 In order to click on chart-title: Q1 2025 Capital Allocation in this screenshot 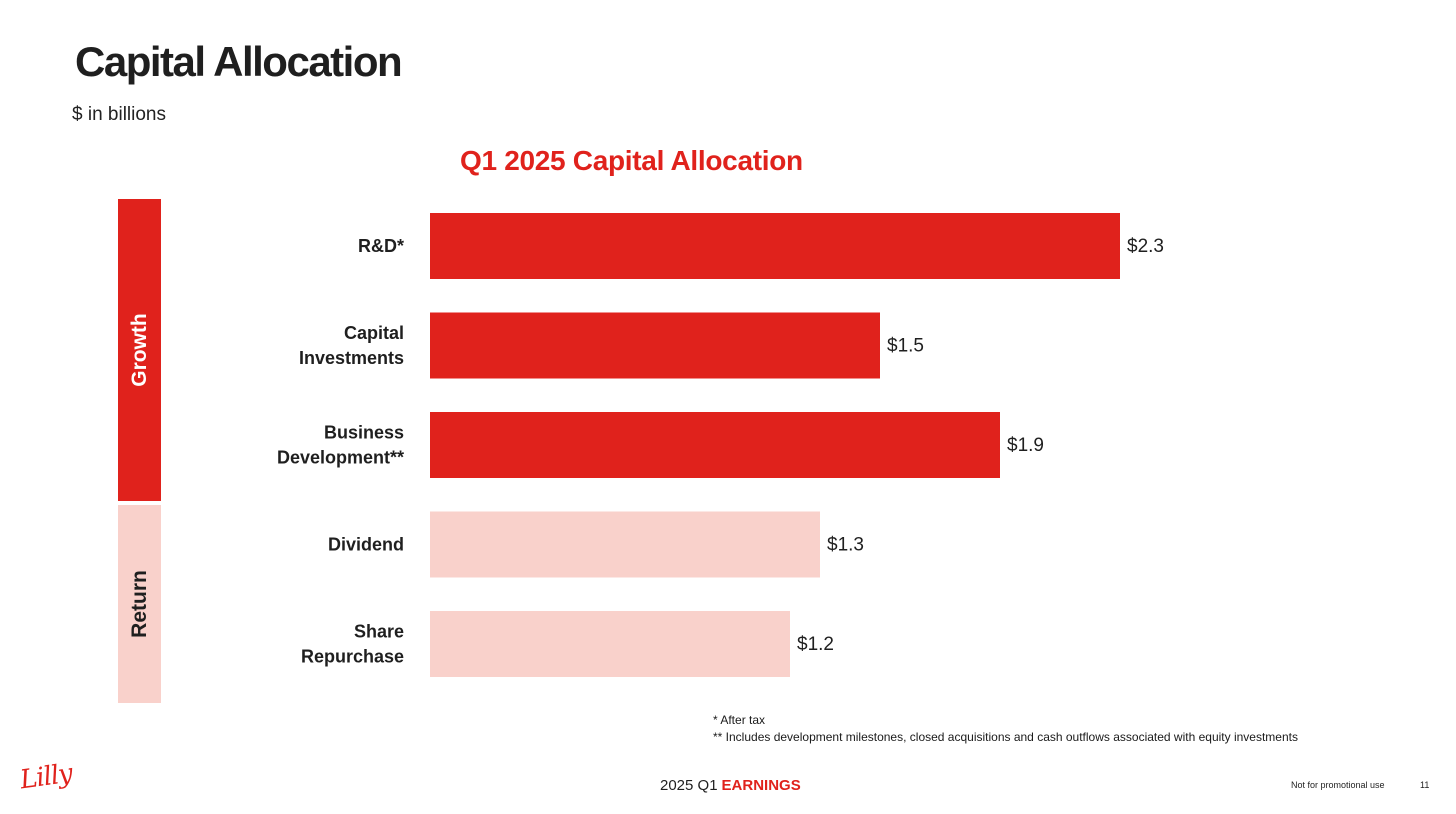, I will do `click(631, 160)`.